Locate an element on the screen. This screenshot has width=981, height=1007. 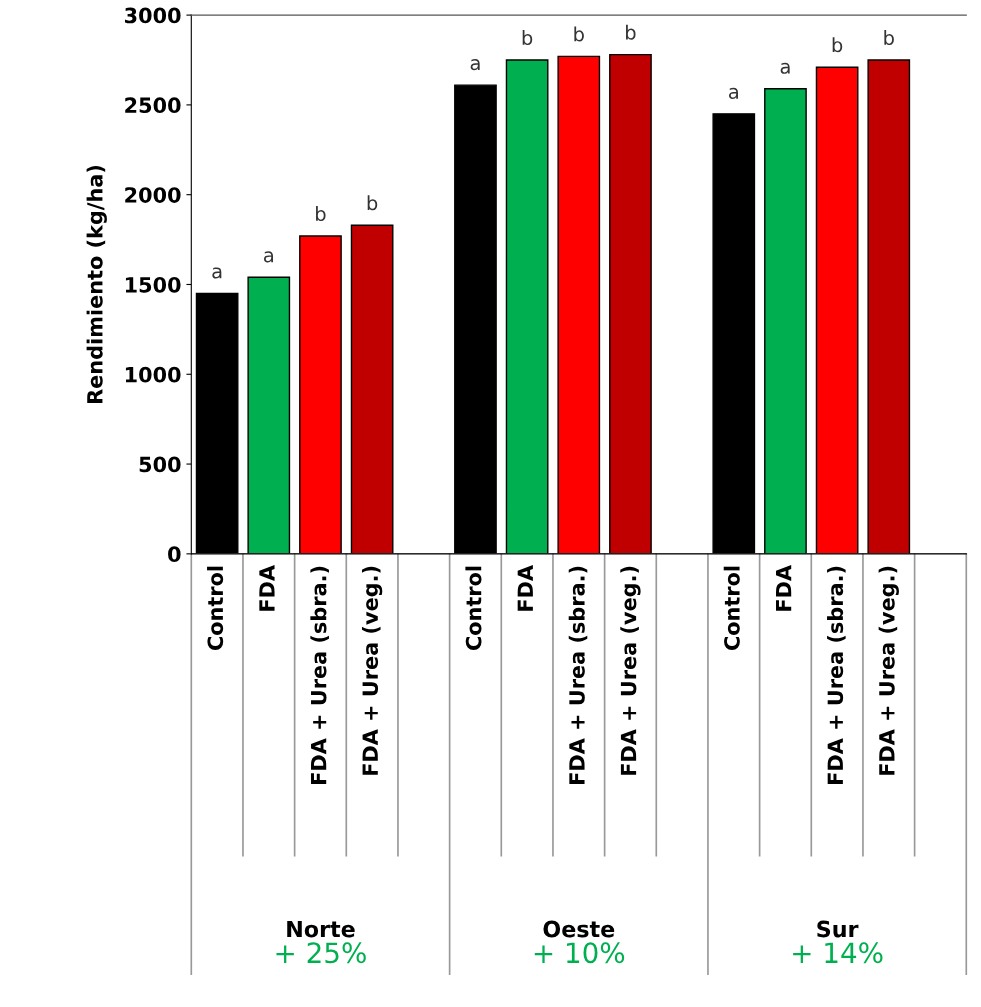
y-tick-label: 3000 is located at coordinates (152, 15).